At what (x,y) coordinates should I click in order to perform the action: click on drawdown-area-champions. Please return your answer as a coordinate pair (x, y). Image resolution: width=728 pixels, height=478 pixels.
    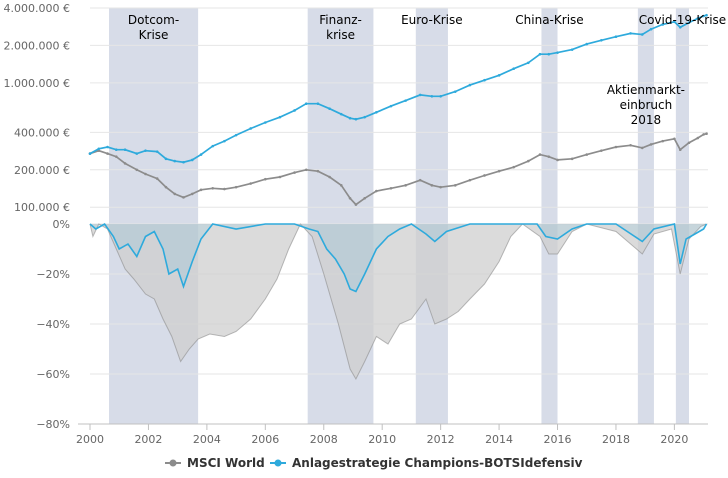
    Looking at the image, I should click on (398, 258).